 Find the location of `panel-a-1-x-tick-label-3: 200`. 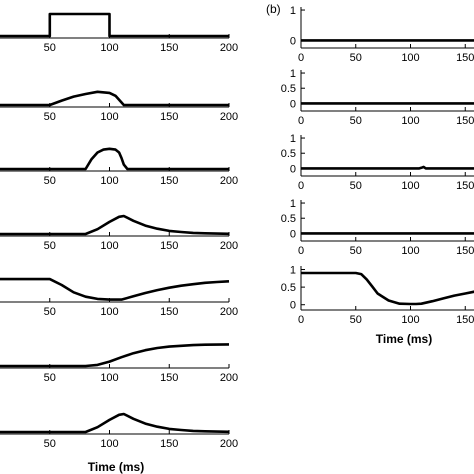

panel-a-1-x-tick-label-3: 200 is located at coordinates (229, 48).